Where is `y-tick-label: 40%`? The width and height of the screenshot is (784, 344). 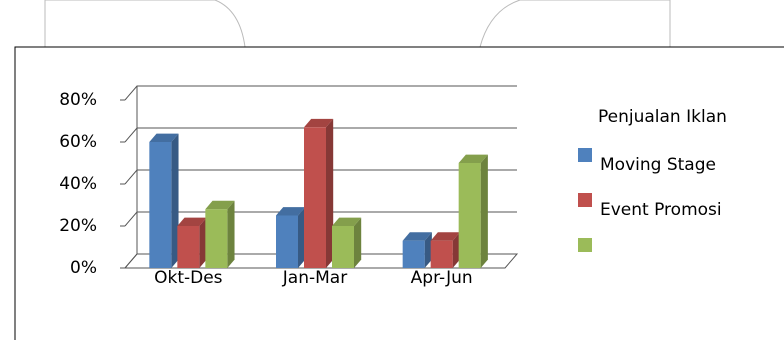
y-tick-label: 40% is located at coordinates (78, 184).